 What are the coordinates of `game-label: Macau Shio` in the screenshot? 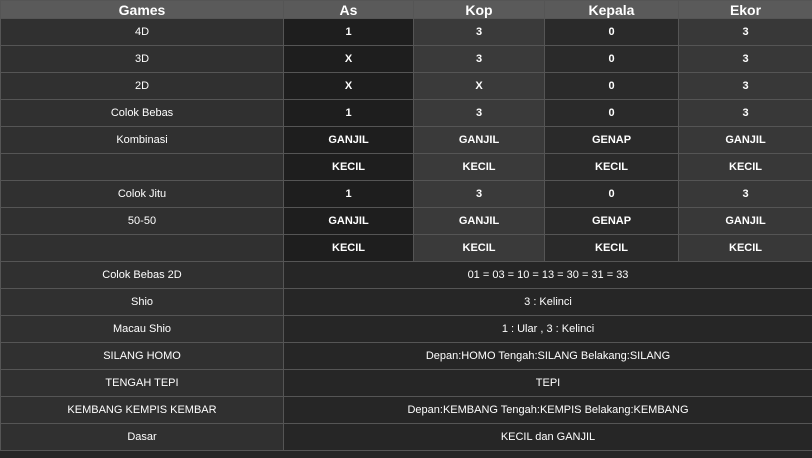 It's located at (142, 329).